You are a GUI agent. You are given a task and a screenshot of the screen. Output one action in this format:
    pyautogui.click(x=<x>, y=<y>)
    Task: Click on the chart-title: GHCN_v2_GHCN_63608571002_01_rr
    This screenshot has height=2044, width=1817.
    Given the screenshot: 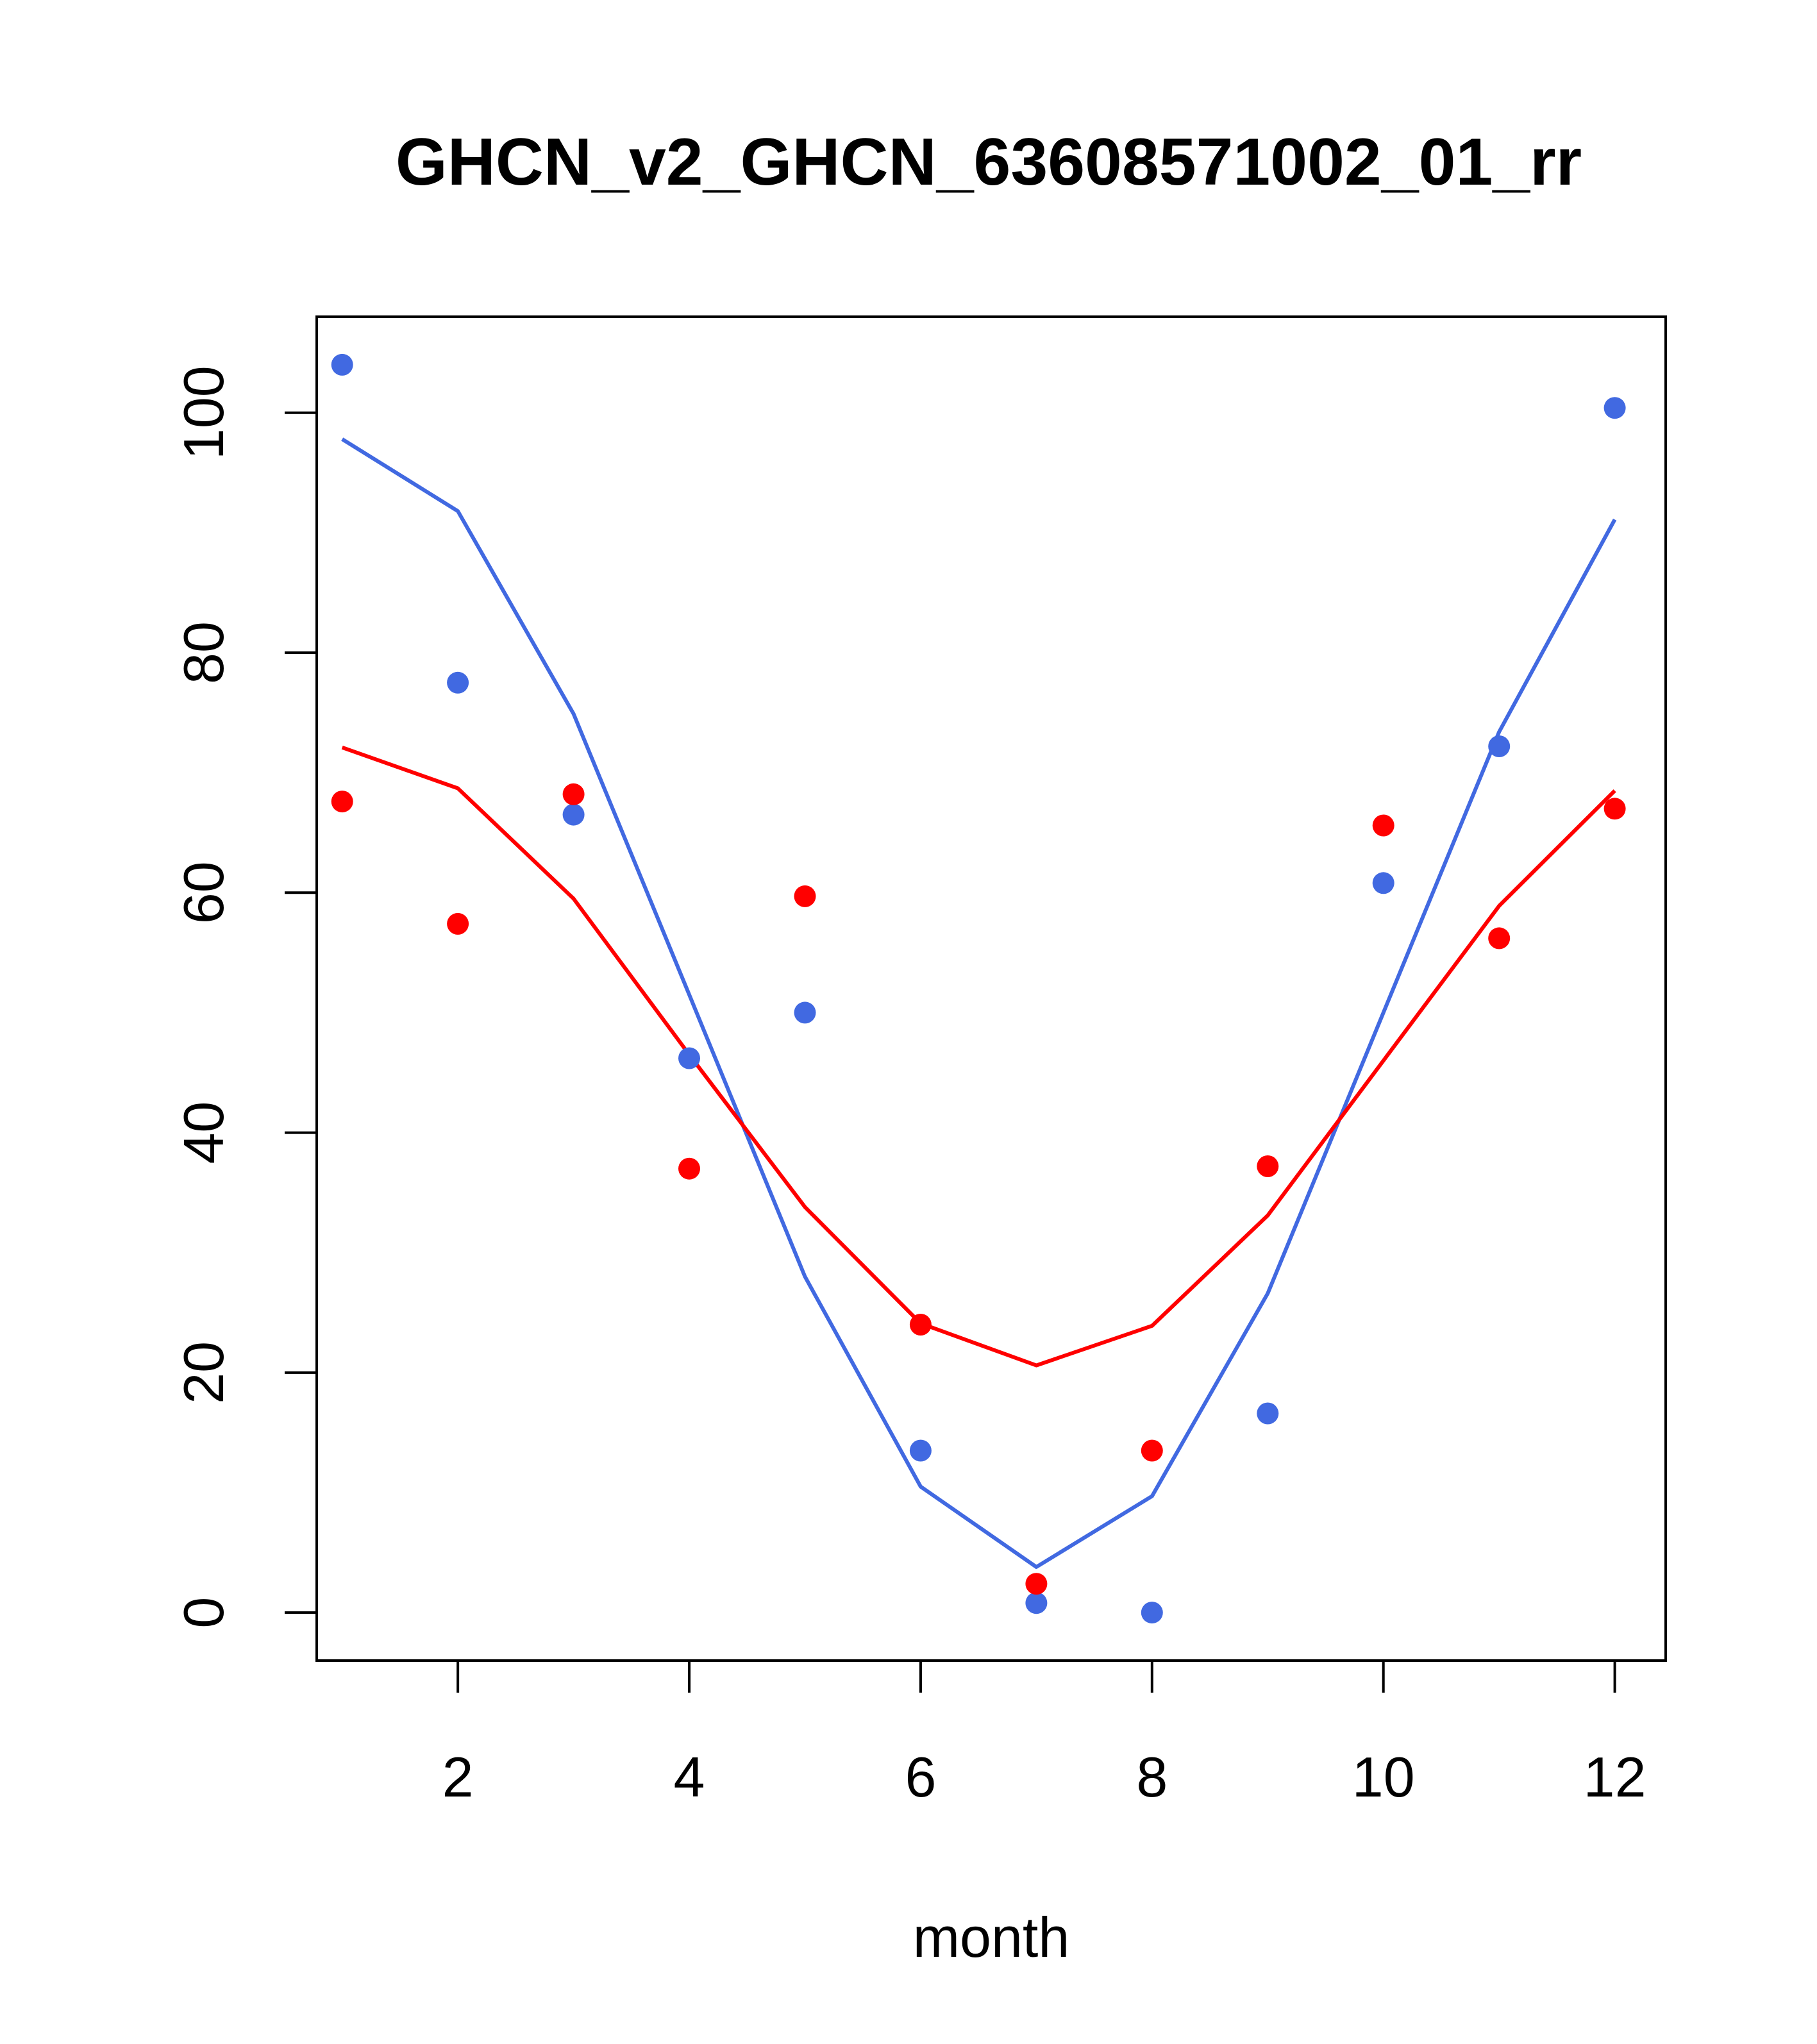 What is the action you would take?
    pyautogui.click(x=989, y=162)
    